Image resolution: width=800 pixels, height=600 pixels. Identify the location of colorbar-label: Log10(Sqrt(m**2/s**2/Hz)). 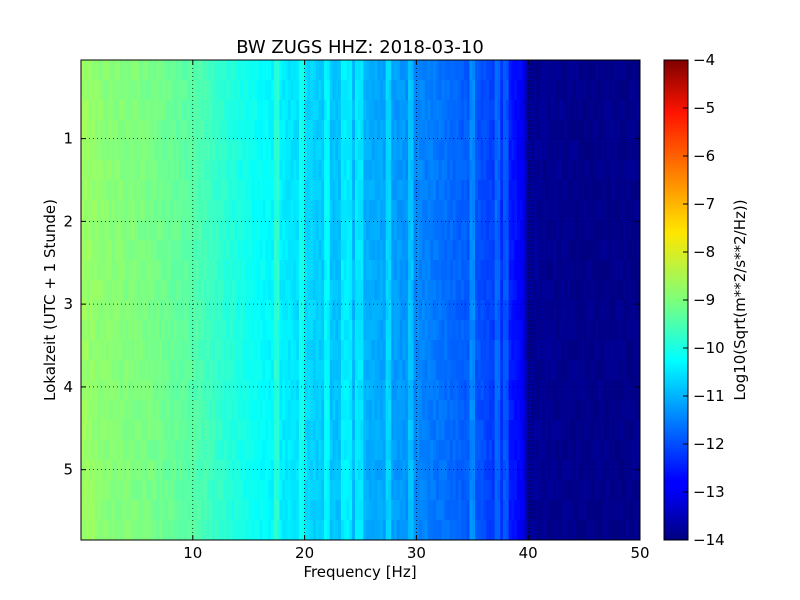
(740, 299).